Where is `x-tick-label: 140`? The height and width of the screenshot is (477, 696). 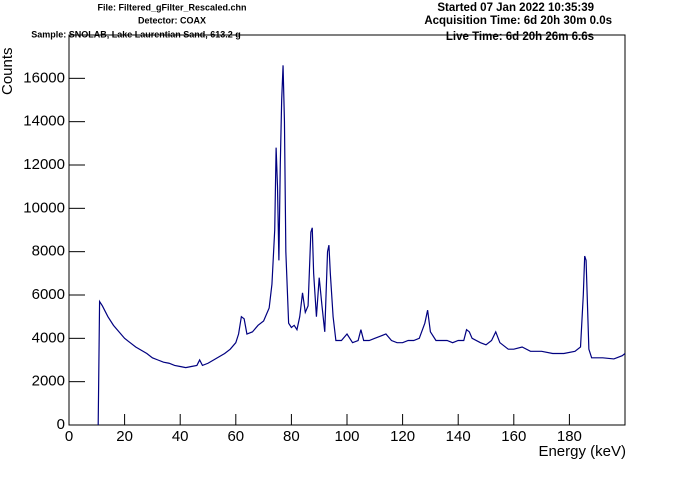 x-tick-label: 140 is located at coordinates (458, 436).